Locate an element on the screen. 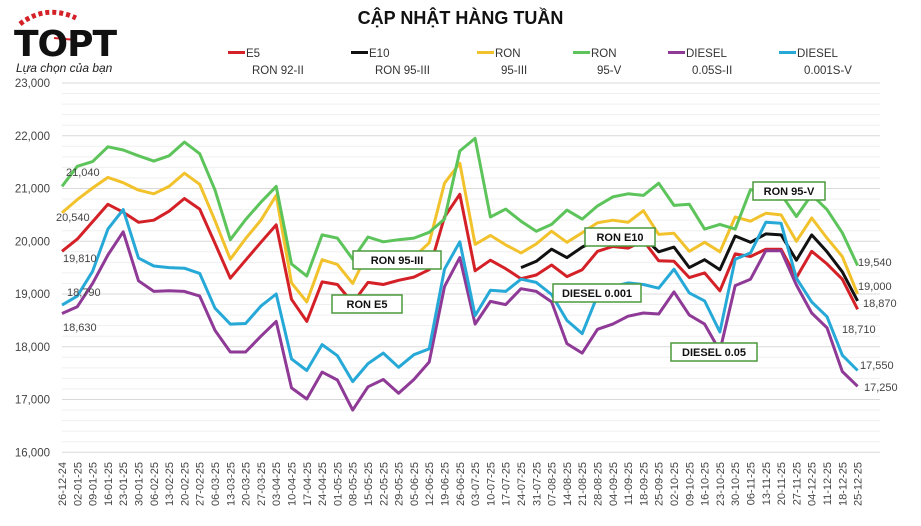  x-tick-label: 09-10-25 is located at coordinates (690, 484).